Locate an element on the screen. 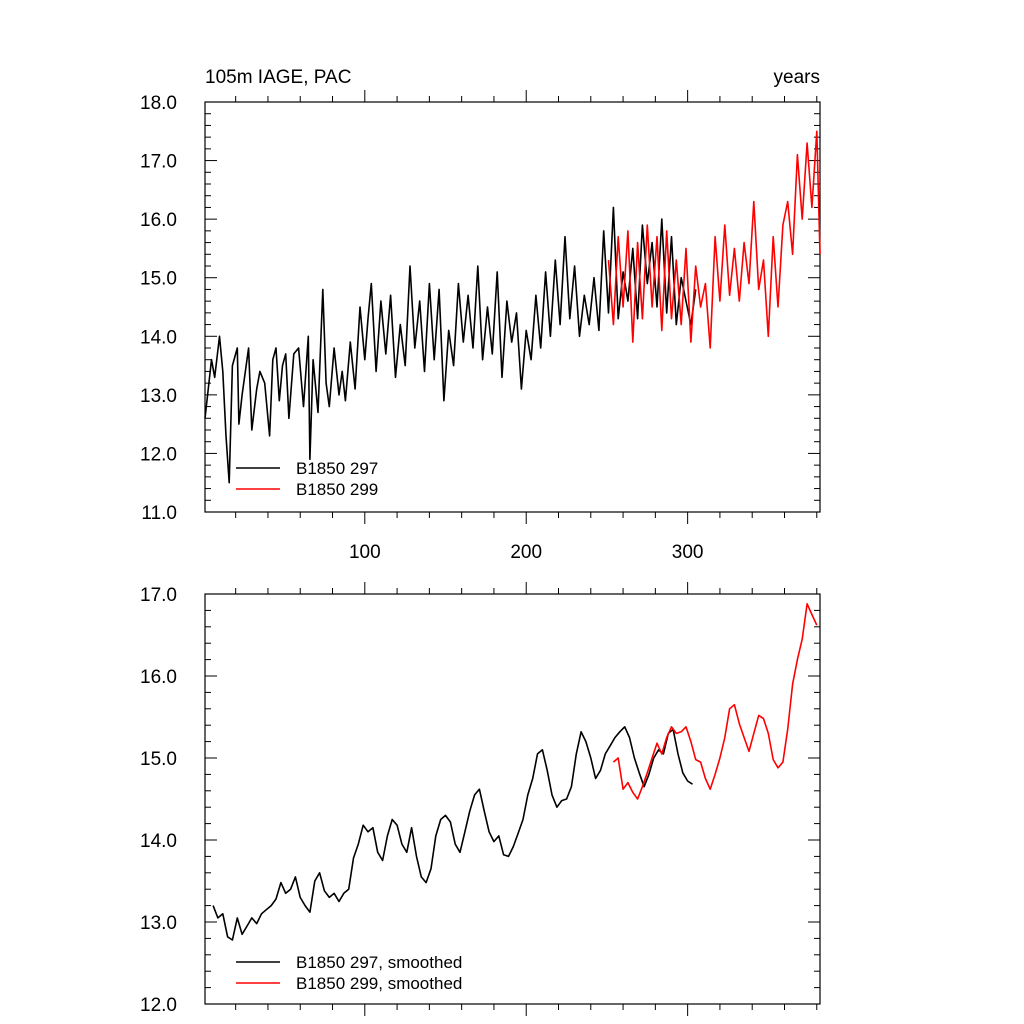 The height and width of the screenshot is (1024, 1024). bottom-y-tick-label: 12.0 is located at coordinates (158, 1005).